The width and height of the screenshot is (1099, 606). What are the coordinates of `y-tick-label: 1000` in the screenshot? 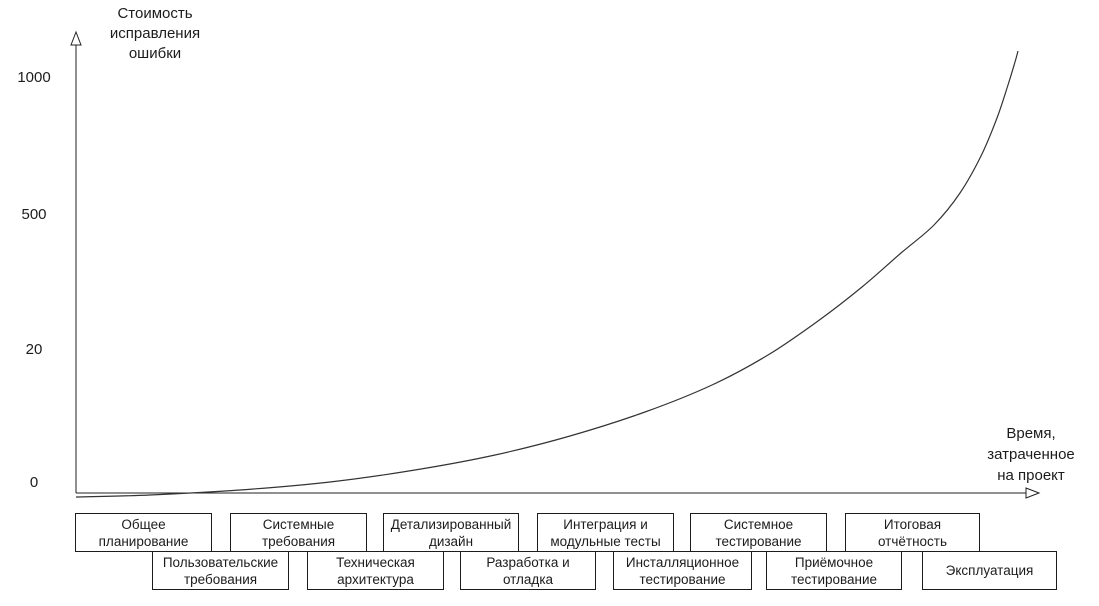 It's located at (34, 77).